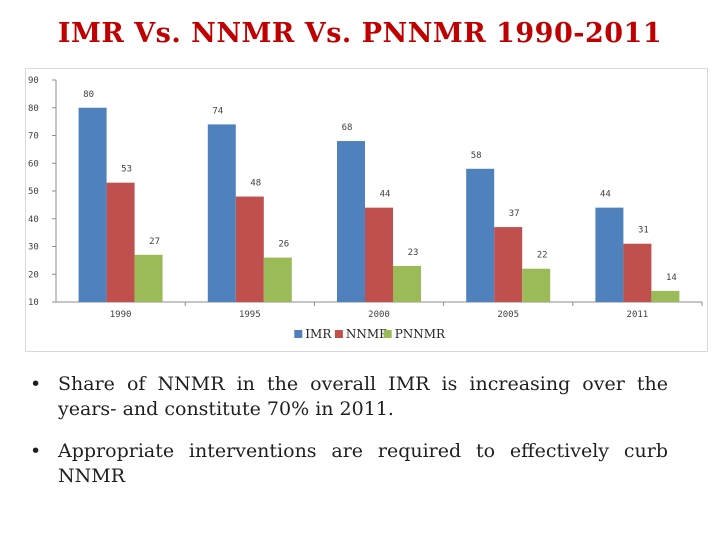 This screenshot has width=720, height=540. What do you see at coordinates (542, 256) in the screenshot?
I see `data-label: 22` at bounding box center [542, 256].